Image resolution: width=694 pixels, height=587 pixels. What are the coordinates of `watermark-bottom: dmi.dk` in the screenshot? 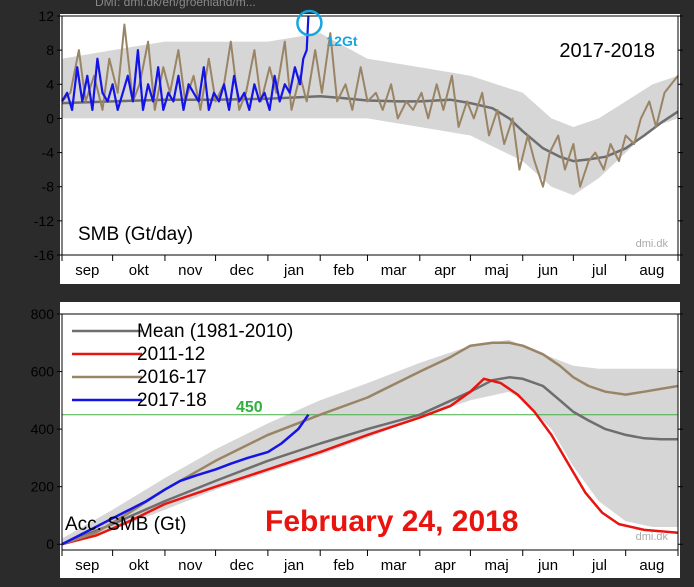 It's located at (652, 537).